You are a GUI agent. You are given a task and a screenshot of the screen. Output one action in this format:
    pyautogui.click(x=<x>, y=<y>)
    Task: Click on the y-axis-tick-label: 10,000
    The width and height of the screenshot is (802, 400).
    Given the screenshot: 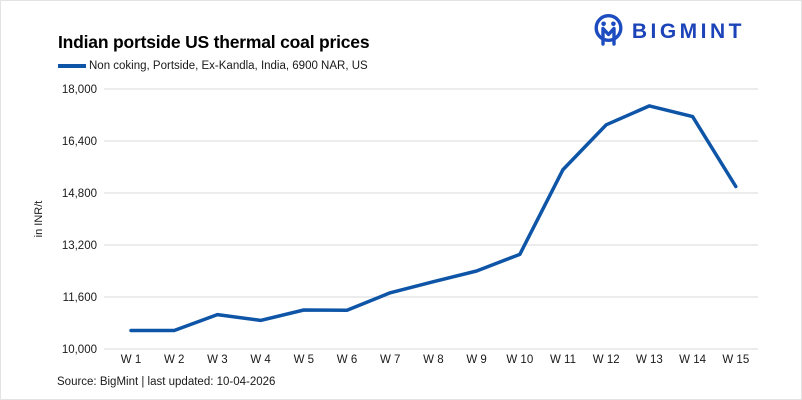 What is the action you would take?
    pyautogui.click(x=79, y=350)
    